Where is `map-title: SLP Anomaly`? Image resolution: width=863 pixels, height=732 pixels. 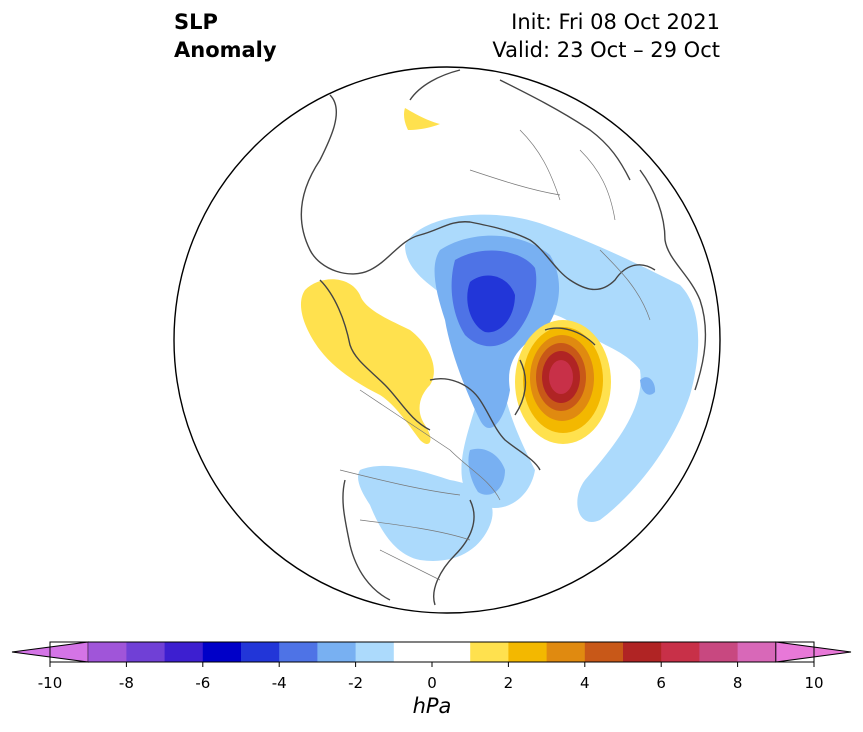 map-title: SLP Anomaly is located at coordinates (225, 36).